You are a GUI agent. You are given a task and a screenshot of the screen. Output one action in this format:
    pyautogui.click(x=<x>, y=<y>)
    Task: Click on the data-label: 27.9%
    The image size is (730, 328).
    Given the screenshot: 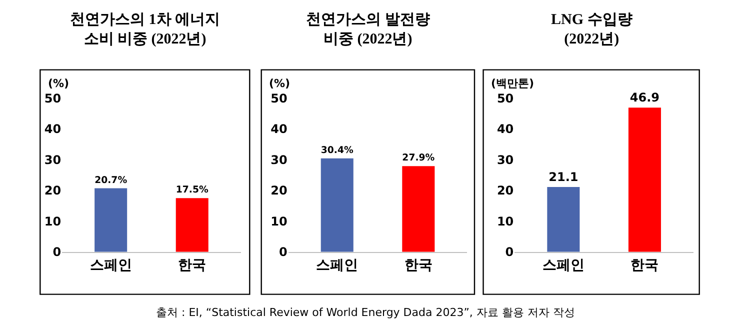 What is the action you would take?
    pyautogui.click(x=419, y=158)
    